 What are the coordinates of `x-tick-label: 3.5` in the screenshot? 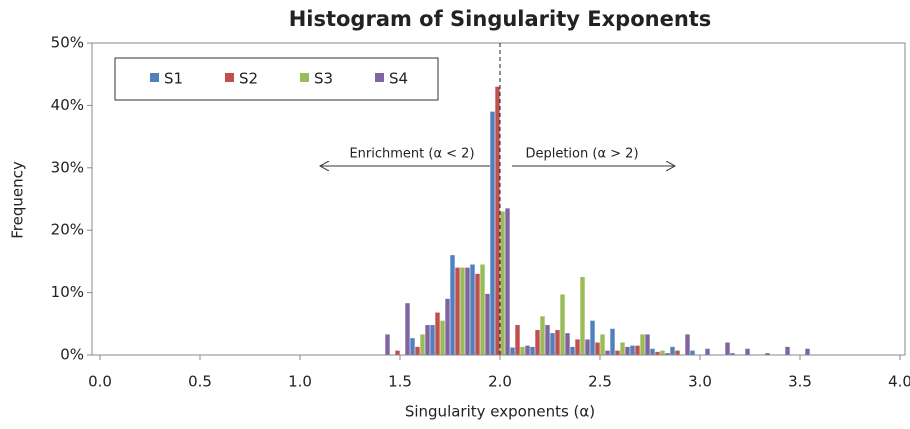 It's located at (800, 382).